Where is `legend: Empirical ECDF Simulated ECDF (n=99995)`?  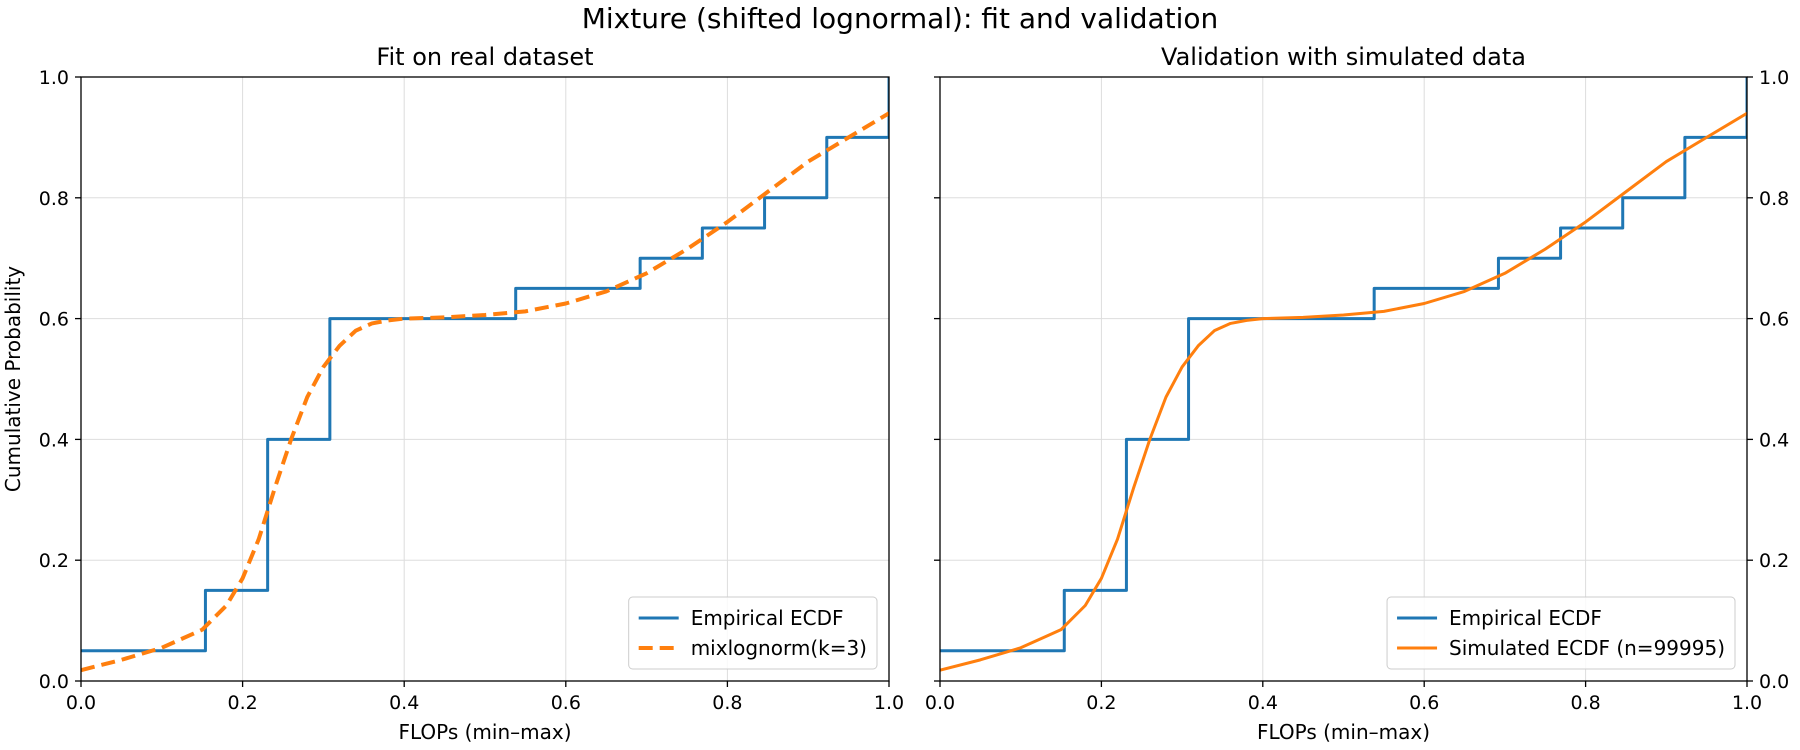 legend: Empirical ECDF Simulated ECDF (n=99995) is located at coordinates (1561, 633).